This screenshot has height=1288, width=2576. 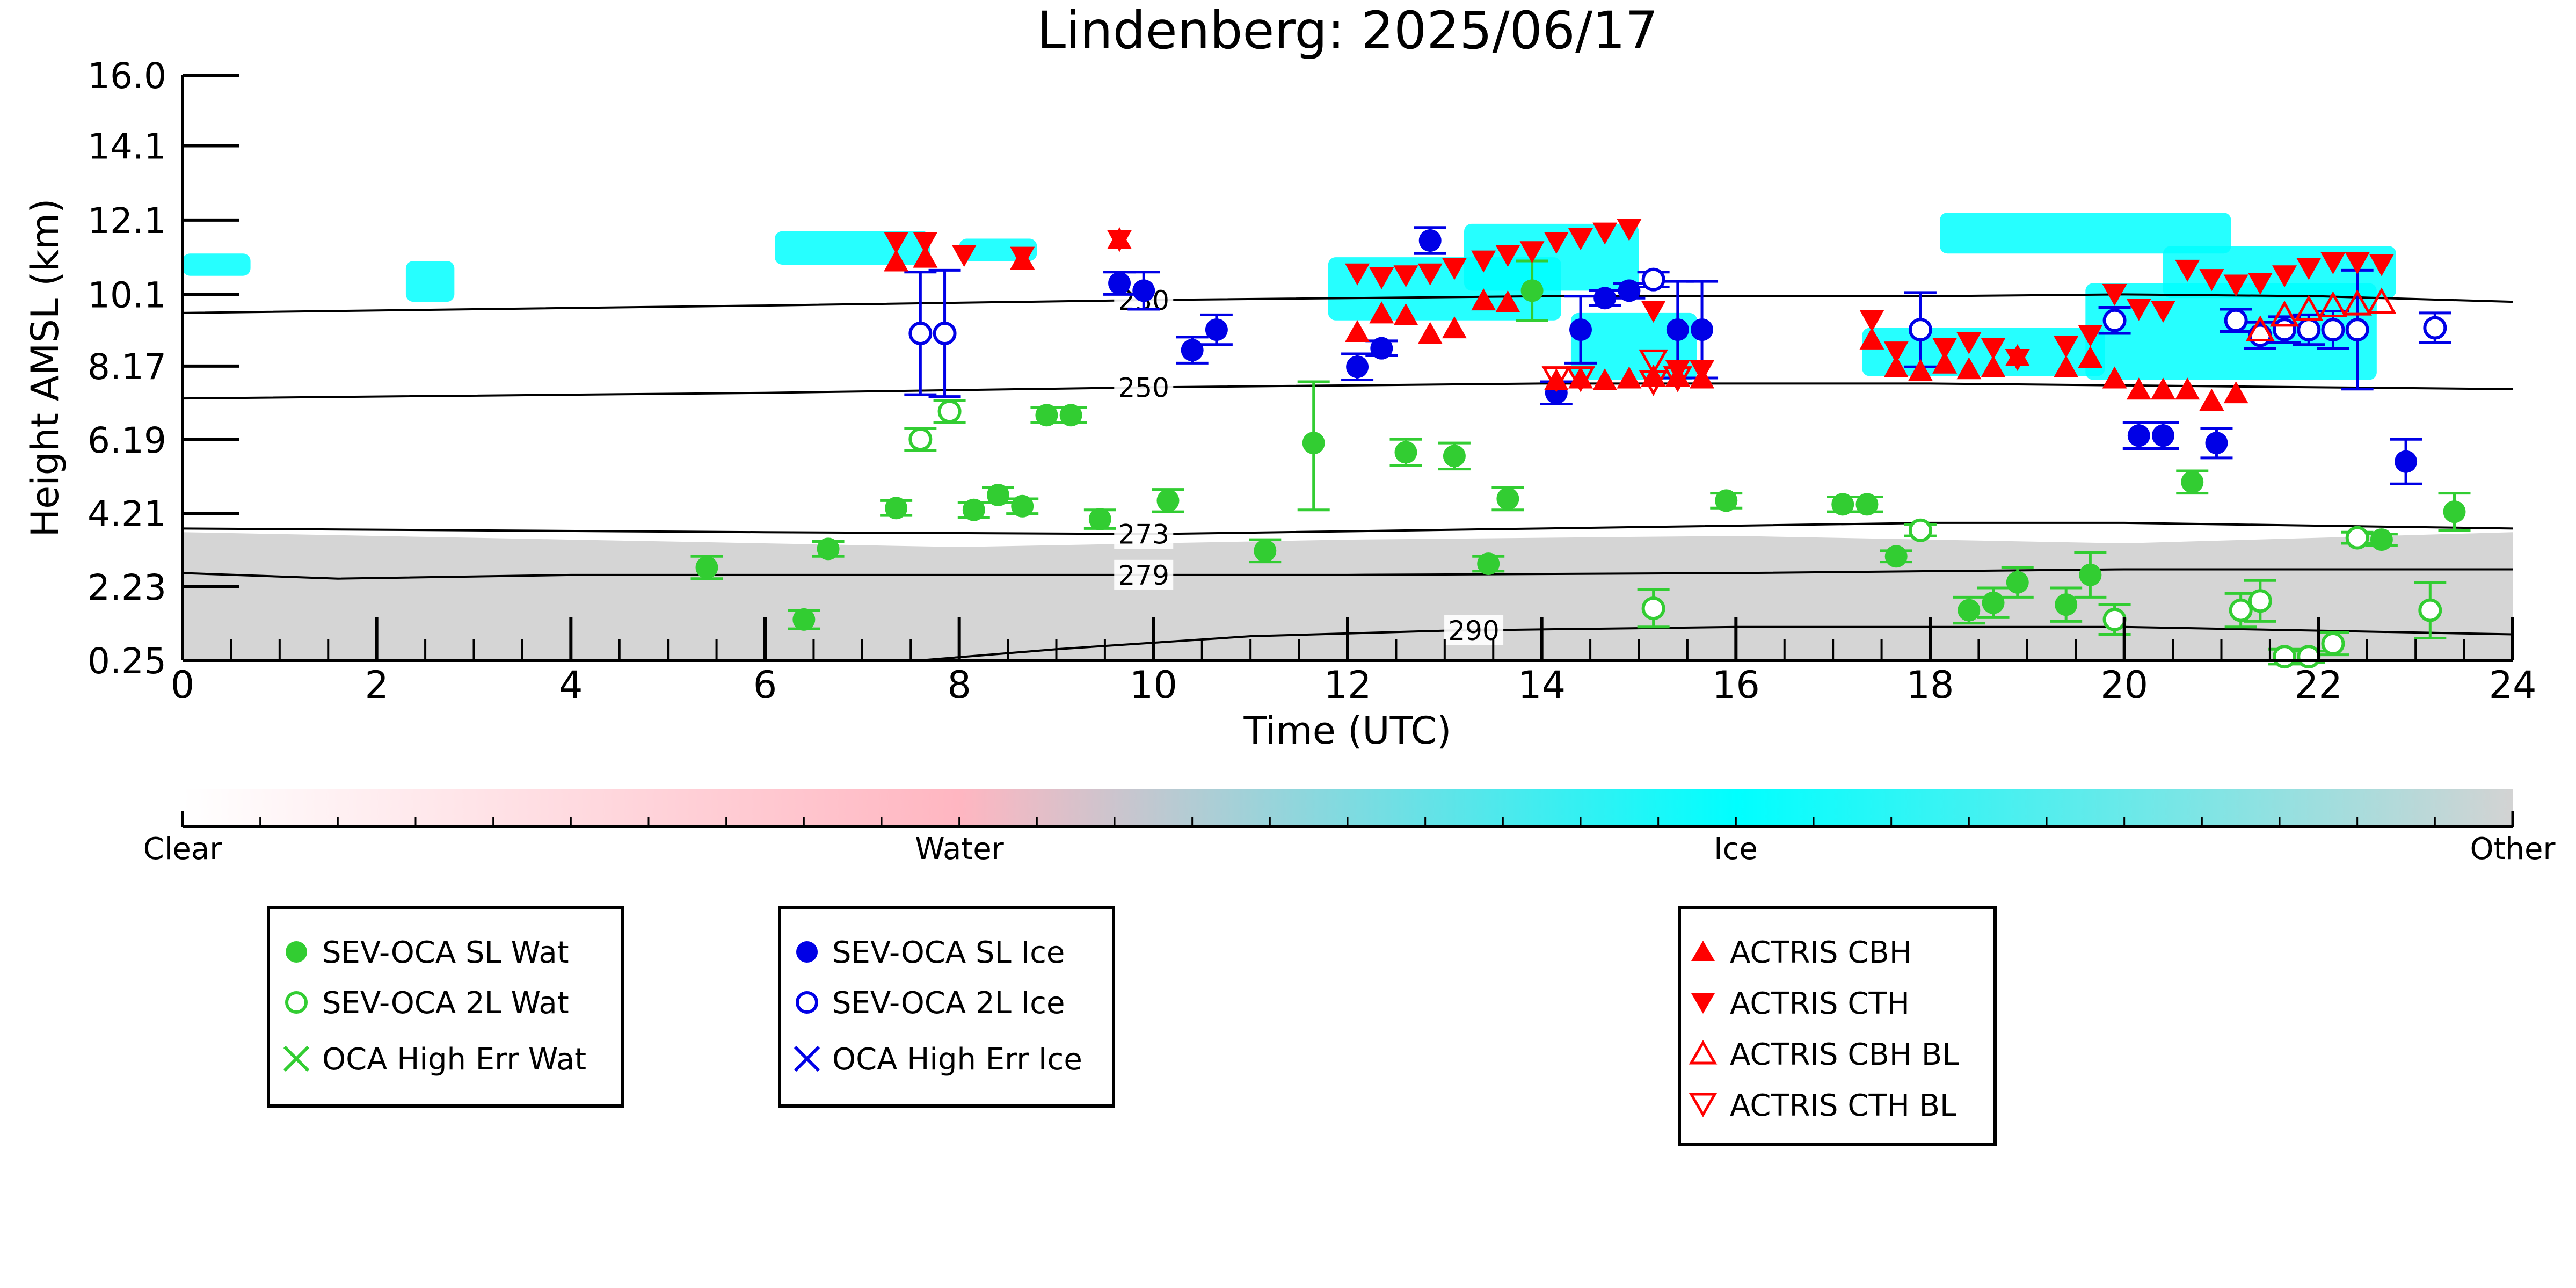 What do you see at coordinates (127, 440) in the screenshot?
I see `y-tick-label-3: 6.19` at bounding box center [127, 440].